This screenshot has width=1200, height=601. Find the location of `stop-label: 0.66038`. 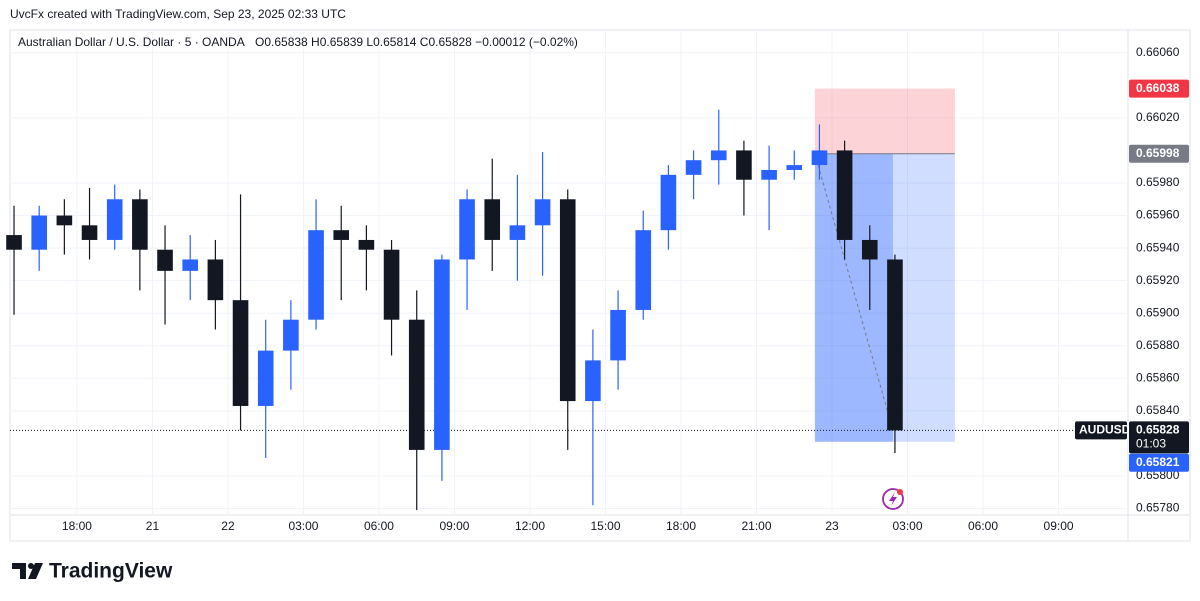

stop-label: 0.66038 is located at coordinates (1158, 88).